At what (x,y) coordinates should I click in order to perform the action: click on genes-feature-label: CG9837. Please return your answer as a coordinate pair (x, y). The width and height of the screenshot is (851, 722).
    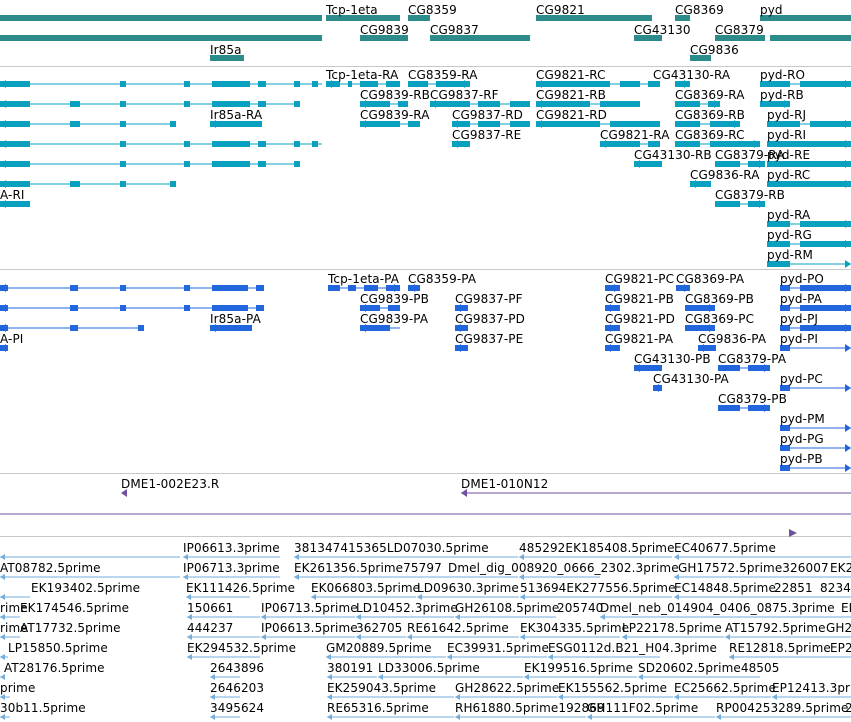
    Looking at the image, I should click on (454, 30).